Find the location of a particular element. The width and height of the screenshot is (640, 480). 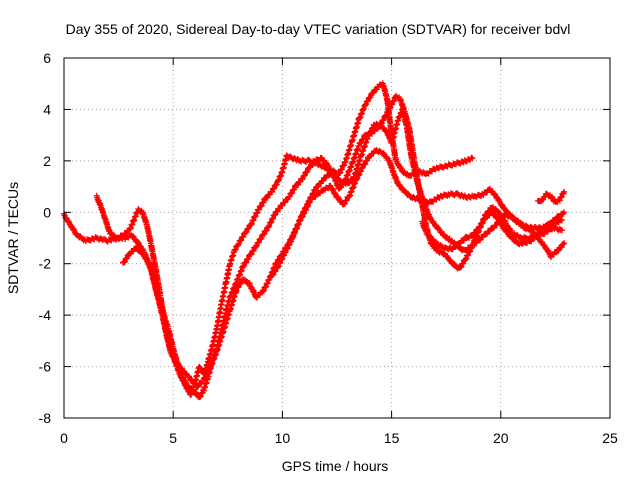

x-axis-label: GPS time / hours is located at coordinates (335, 466).